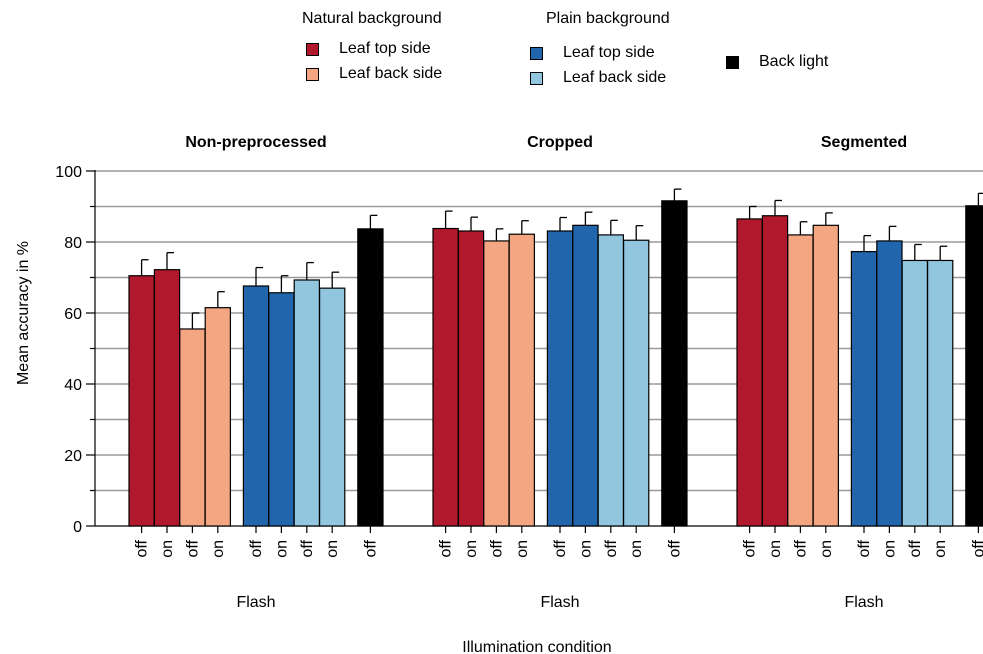 The height and width of the screenshot is (654, 983). I want to click on y-tick-label: 60, so click(73, 314).